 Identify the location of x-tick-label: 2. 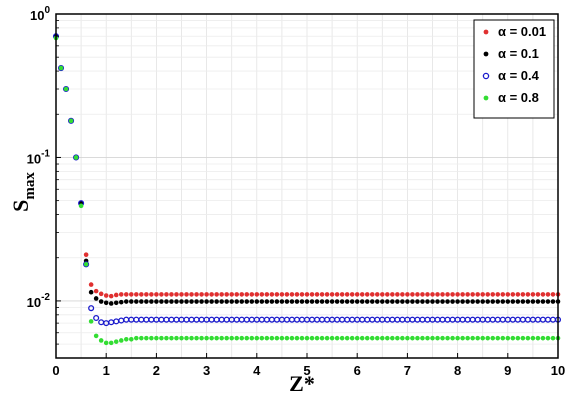
(156, 370).